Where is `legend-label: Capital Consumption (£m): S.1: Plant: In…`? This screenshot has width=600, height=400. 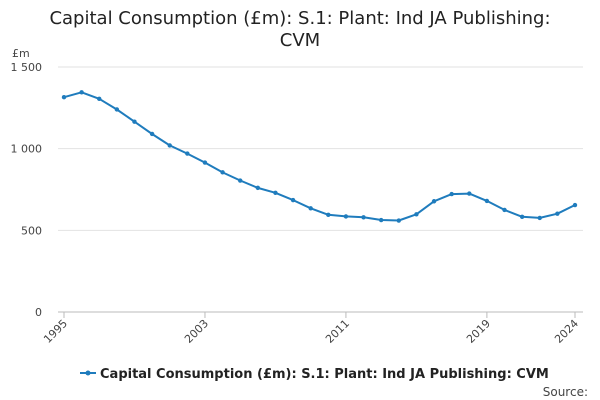 legend-label: Capital Consumption (£m): S.1: Plant: In… is located at coordinates (324, 374).